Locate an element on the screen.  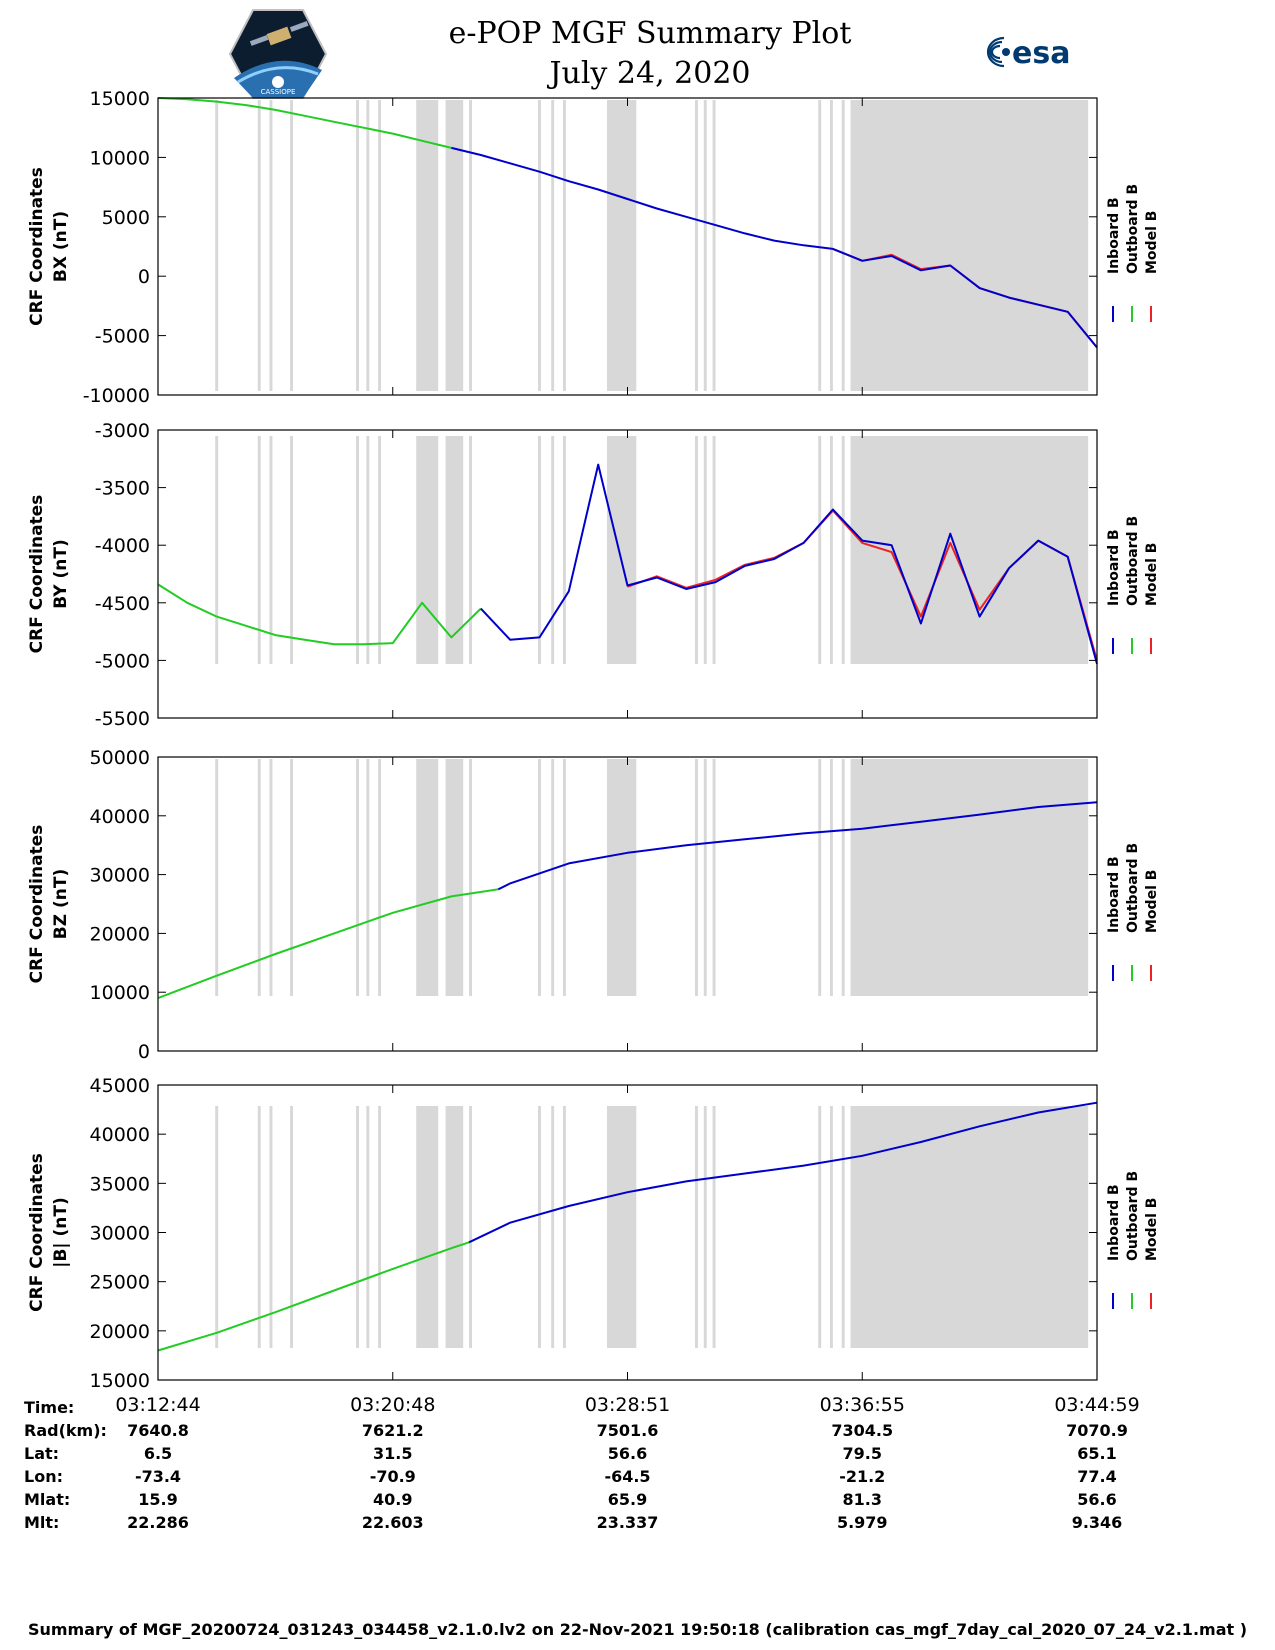
y-axis-label-line2: BZ (nT) is located at coordinates (61, 904).